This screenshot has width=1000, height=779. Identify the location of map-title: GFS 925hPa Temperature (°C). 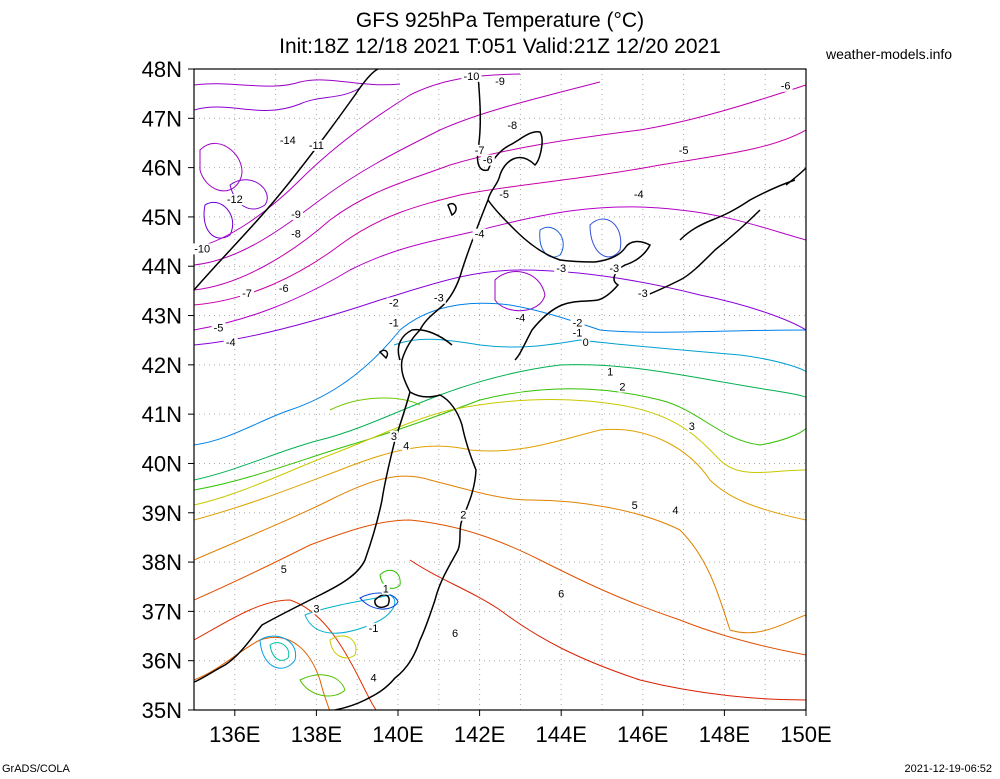
(500, 20).